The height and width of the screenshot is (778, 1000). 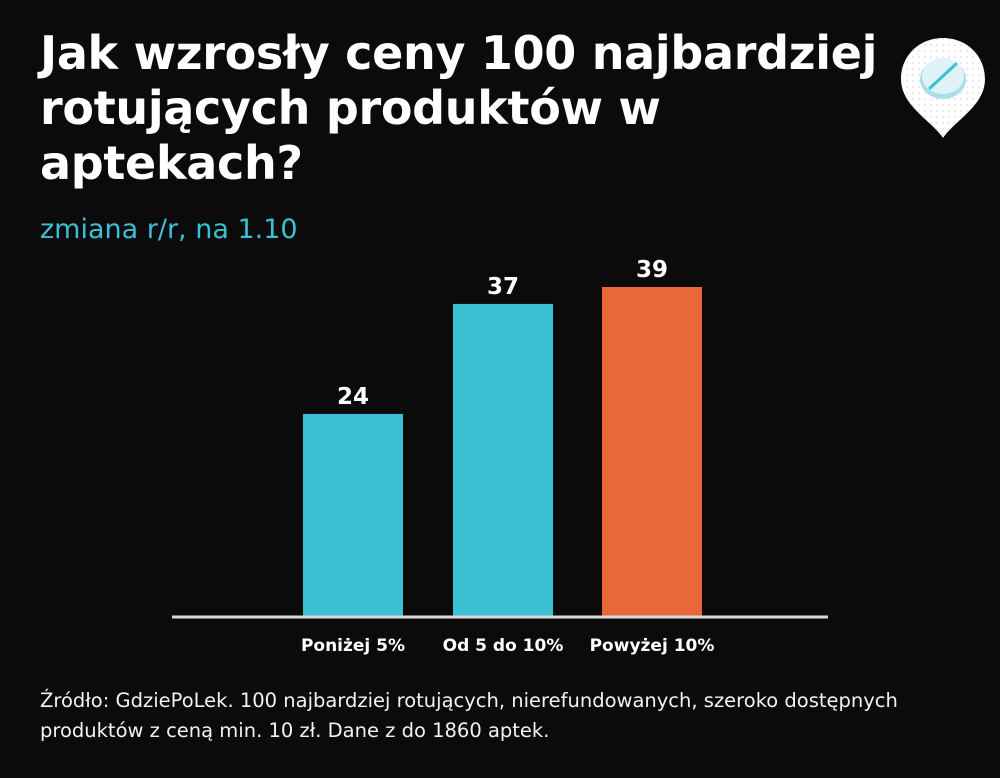 What do you see at coordinates (652, 646) in the screenshot?
I see `category-label-3: Powyżej 10%` at bounding box center [652, 646].